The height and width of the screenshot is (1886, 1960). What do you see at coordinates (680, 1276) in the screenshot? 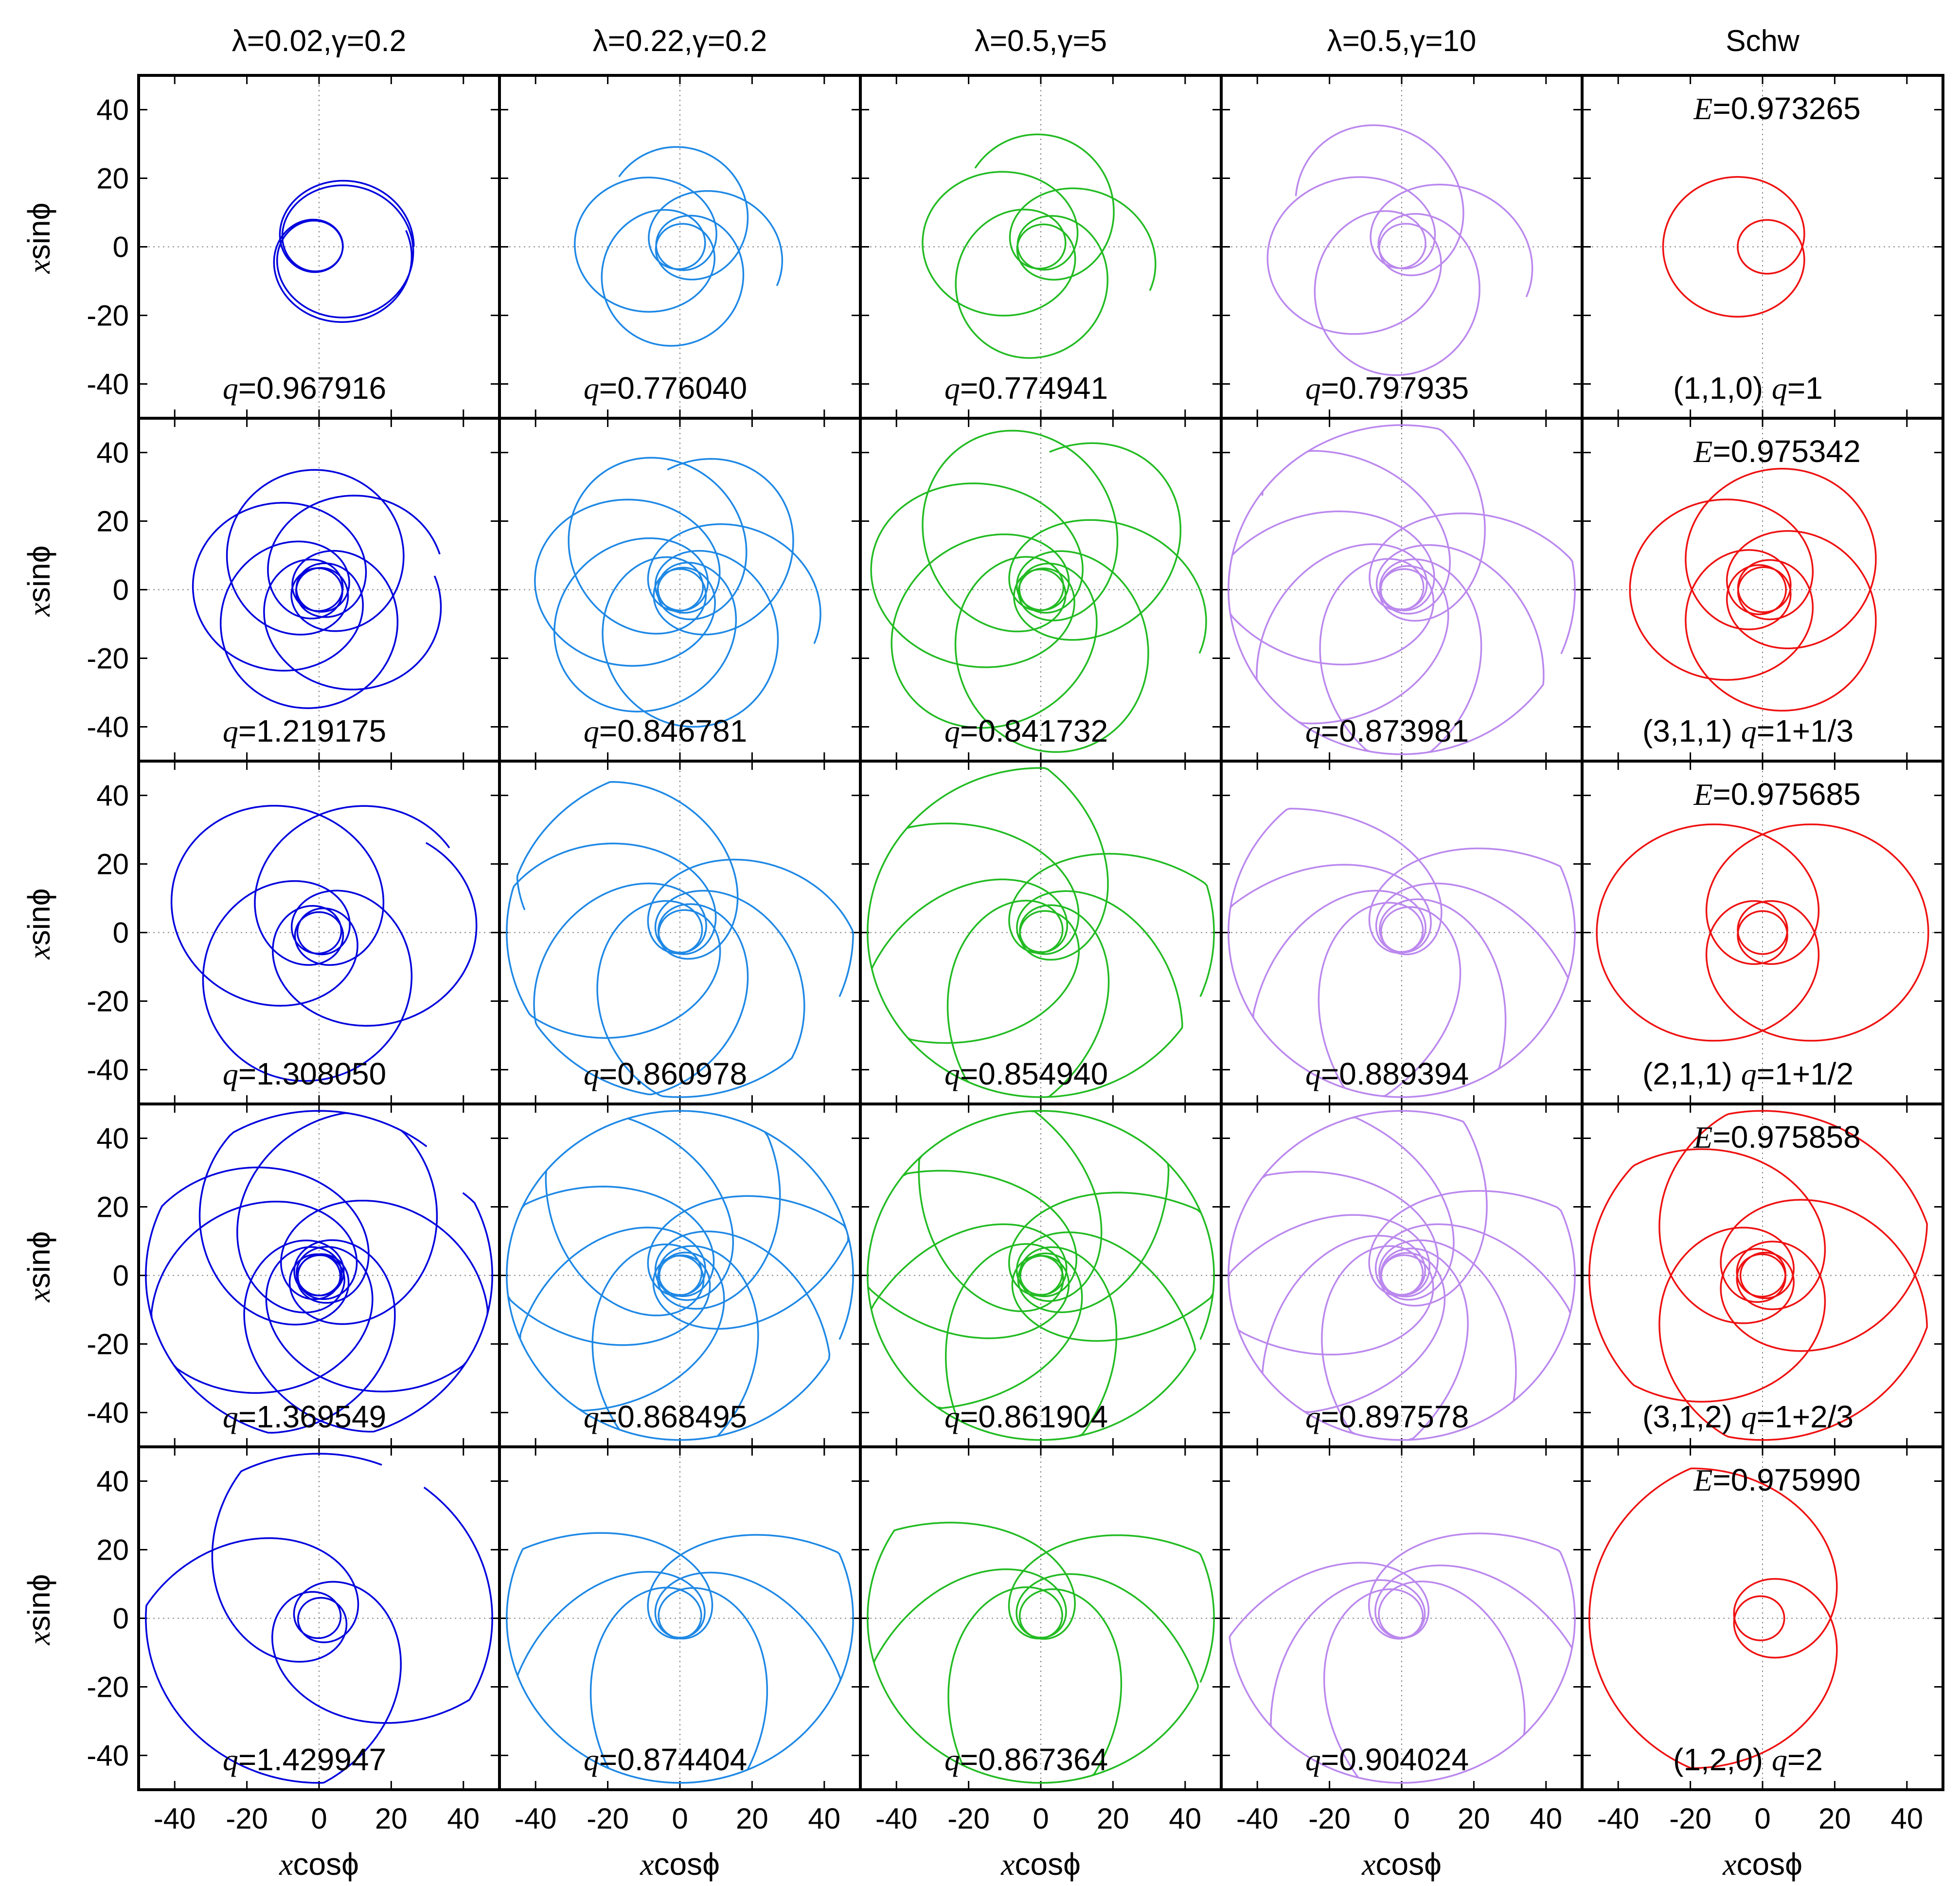
I see `panel-r4-c2: q=0.868495` at bounding box center [680, 1276].